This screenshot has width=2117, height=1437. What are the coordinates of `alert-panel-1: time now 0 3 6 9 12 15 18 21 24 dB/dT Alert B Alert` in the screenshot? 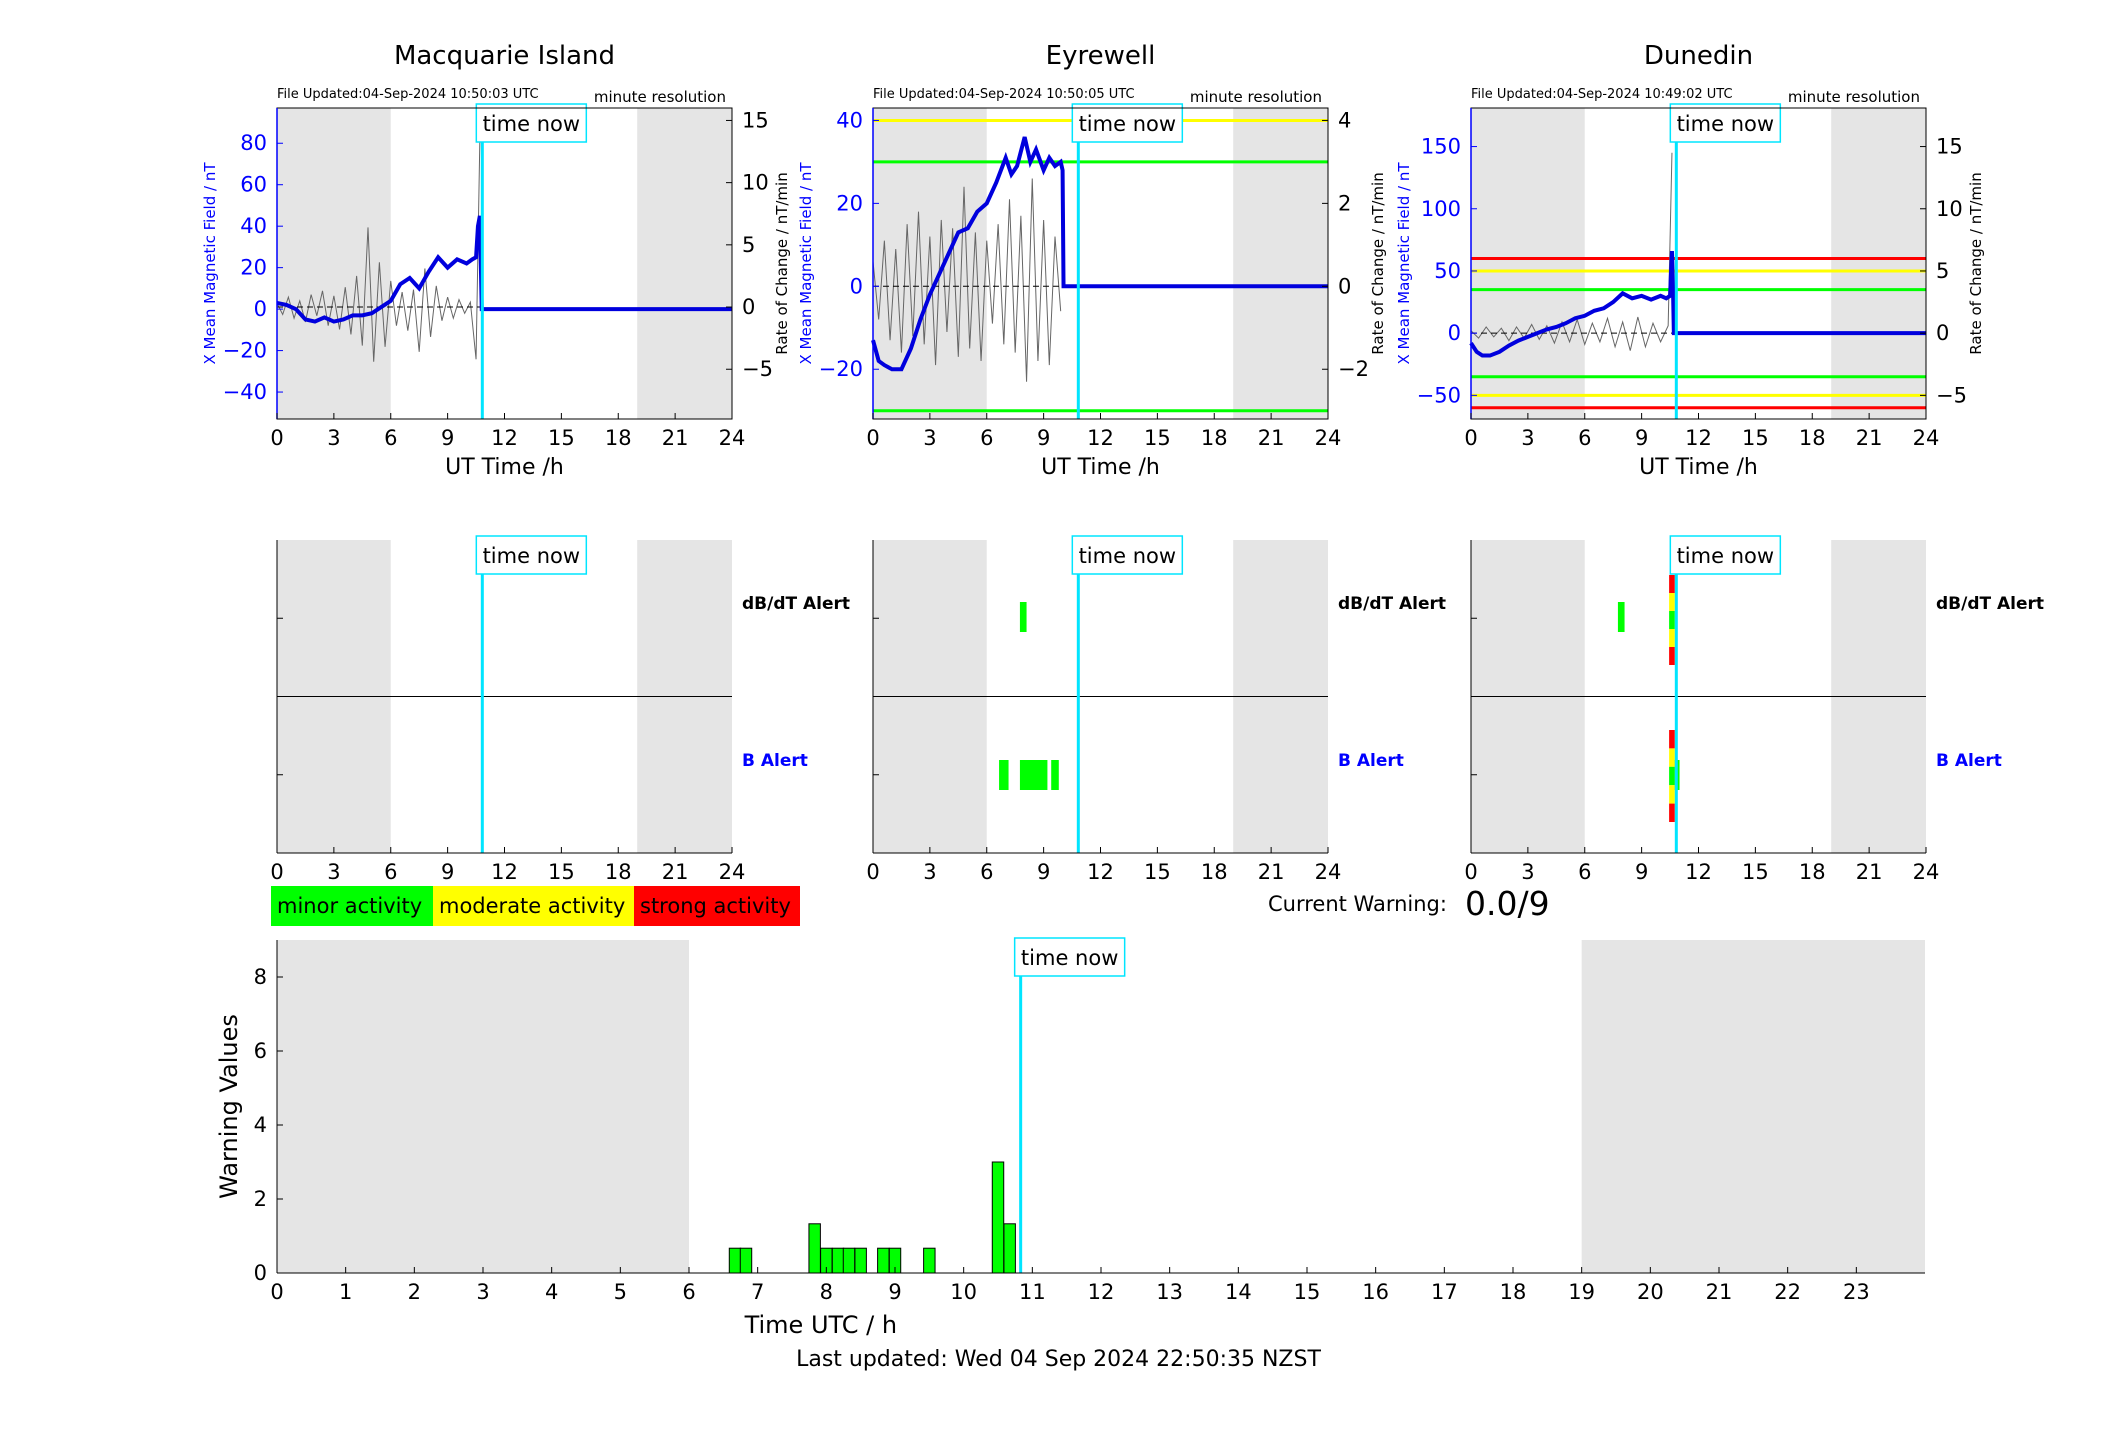 It's located at (1156, 709).